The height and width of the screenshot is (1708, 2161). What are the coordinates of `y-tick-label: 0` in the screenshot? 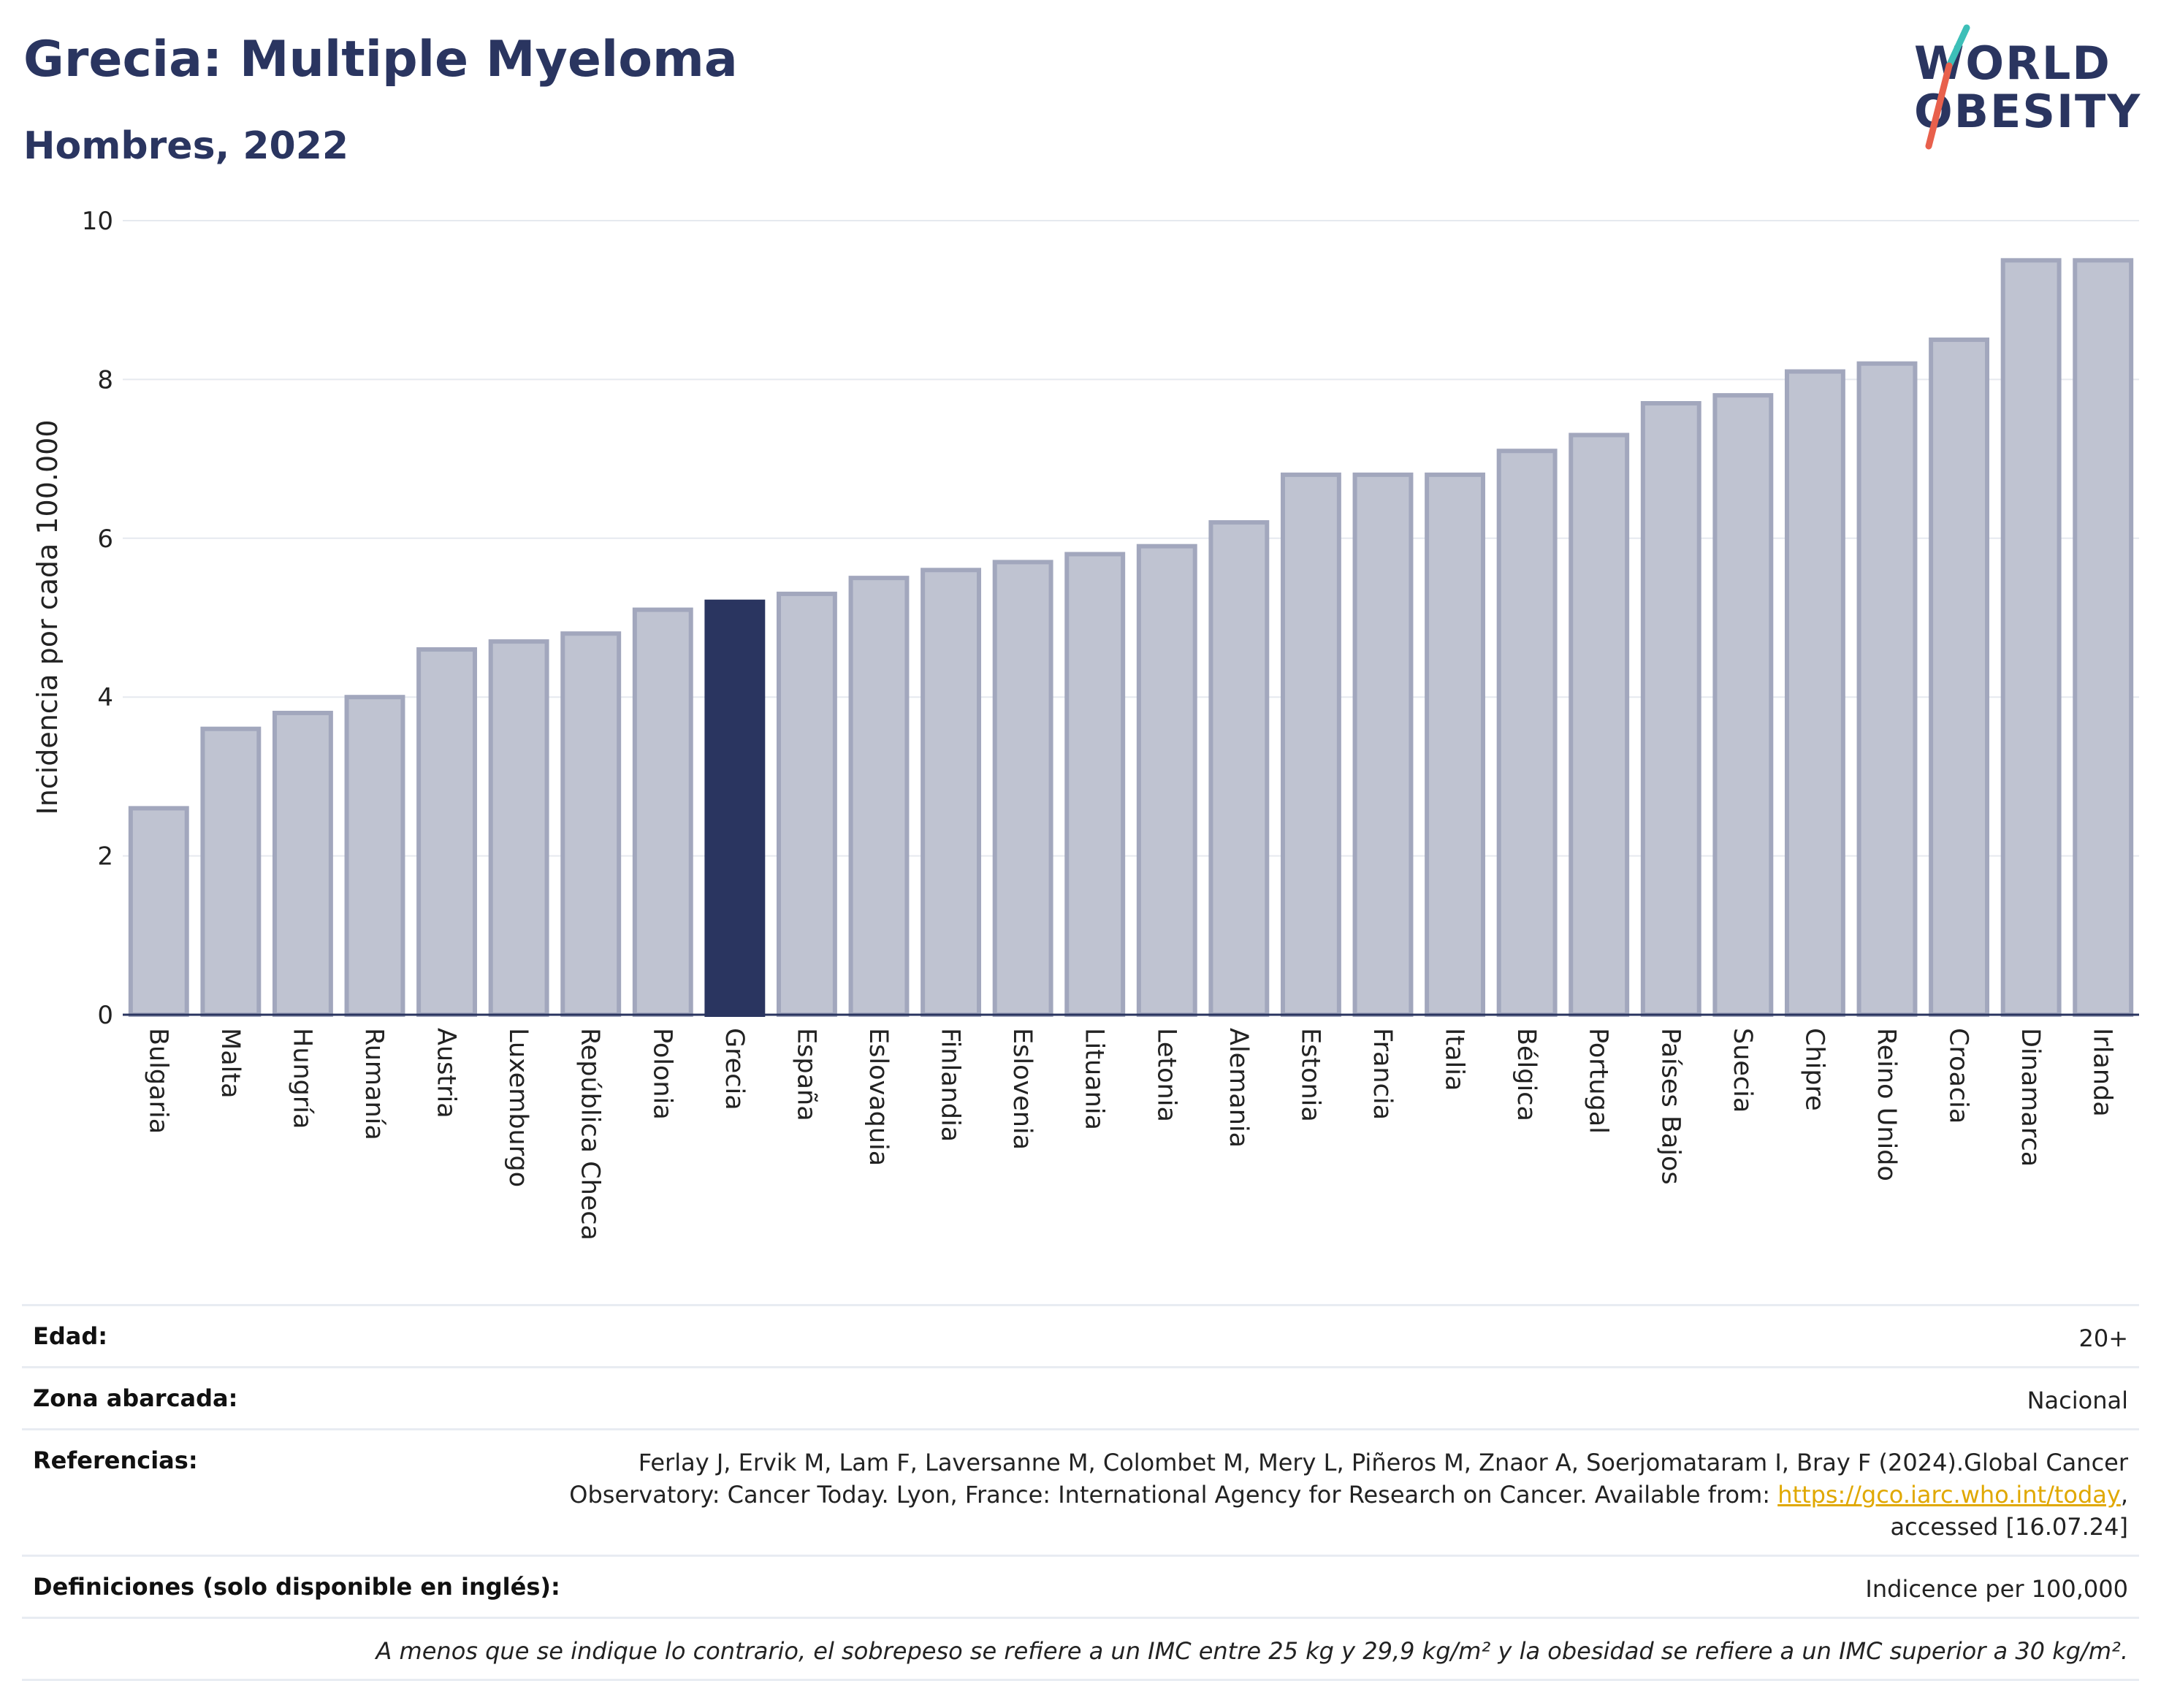 It's located at (105, 1015).